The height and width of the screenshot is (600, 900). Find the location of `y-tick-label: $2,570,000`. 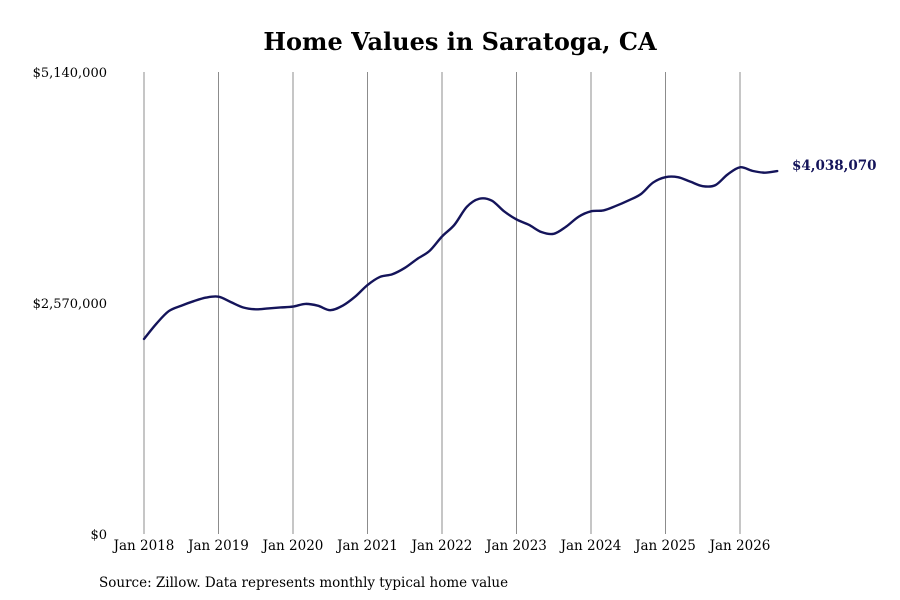

y-tick-label: $2,570,000 is located at coordinates (70, 304).